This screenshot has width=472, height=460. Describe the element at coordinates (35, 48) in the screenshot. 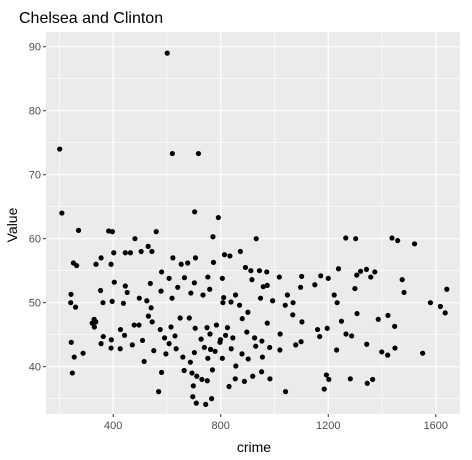

I see `y-tick-label: 90` at that location.